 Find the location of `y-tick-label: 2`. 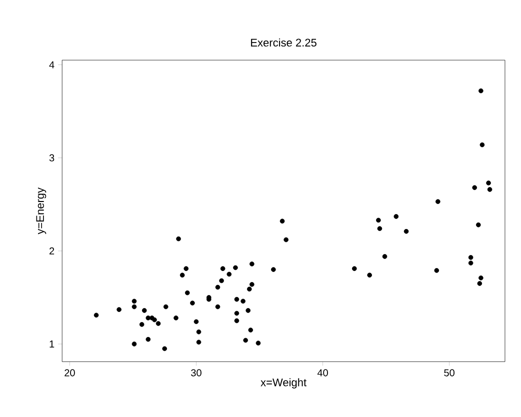

y-tick-label: 2 is located at coordinates (52, 251).